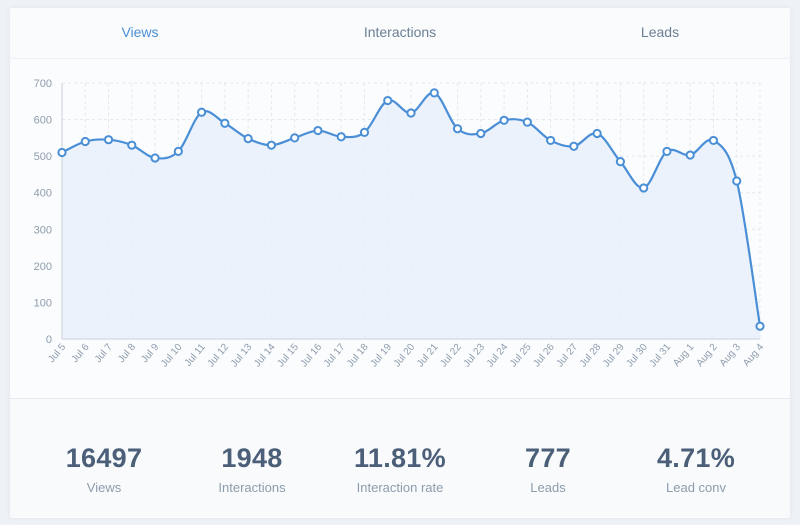 This screenshot has height=525, width=800. What do you see at coordinates (43, 121) in the screenshot?
I see `y-tick-label: 600` at bounding box center [43, 121].